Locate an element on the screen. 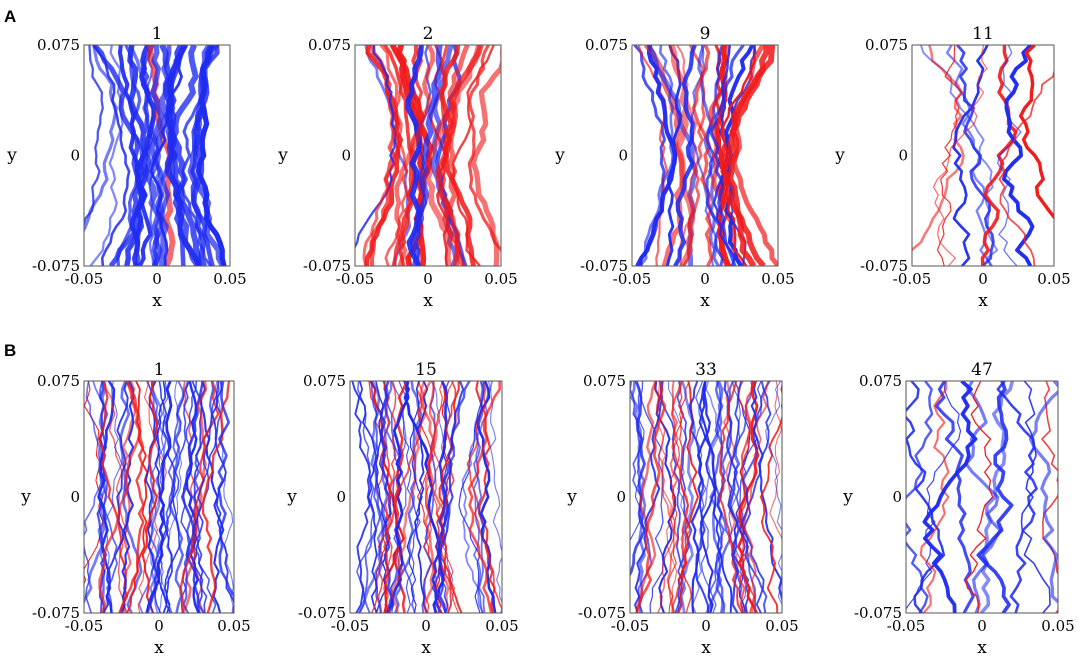 The image size is (1084, 658). subplot-title: 15 is located at coordinates (426, 370).